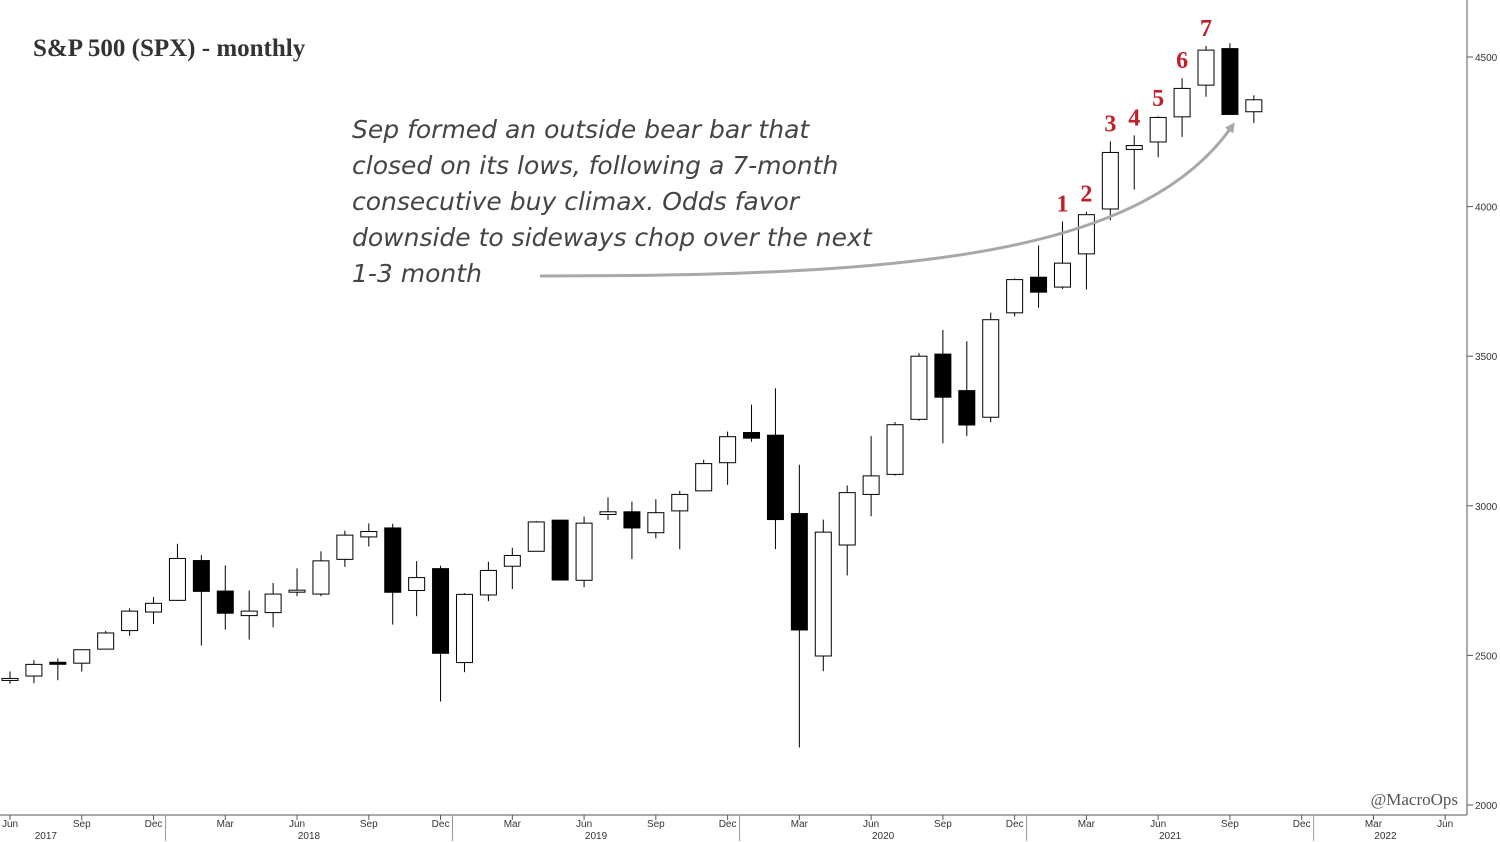 This screenshot has width=1500, height=842. Describe the element at coordinates (596, 836) in the screenshot. I see `x-year-label: 2019` at that location.